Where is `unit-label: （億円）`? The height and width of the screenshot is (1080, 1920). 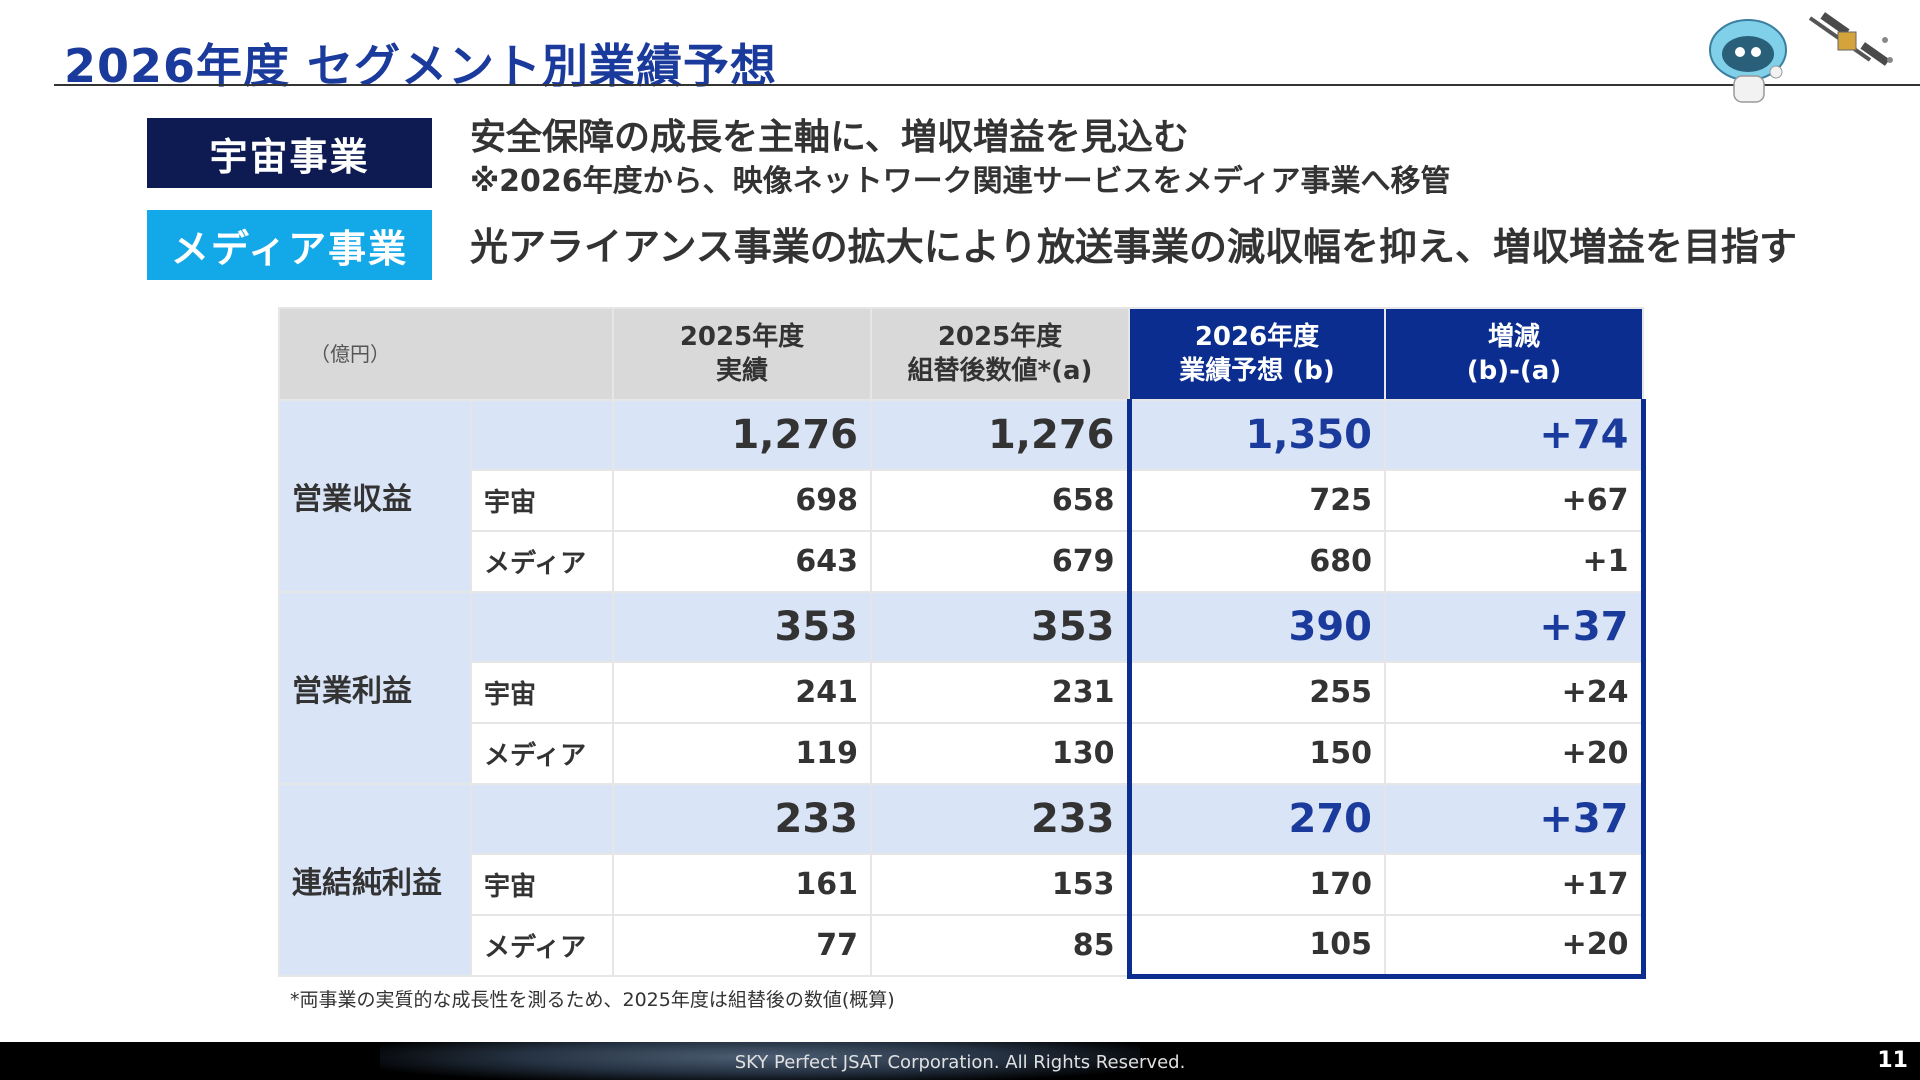 unit-label: （億円） is located at coordinates (446, 354).